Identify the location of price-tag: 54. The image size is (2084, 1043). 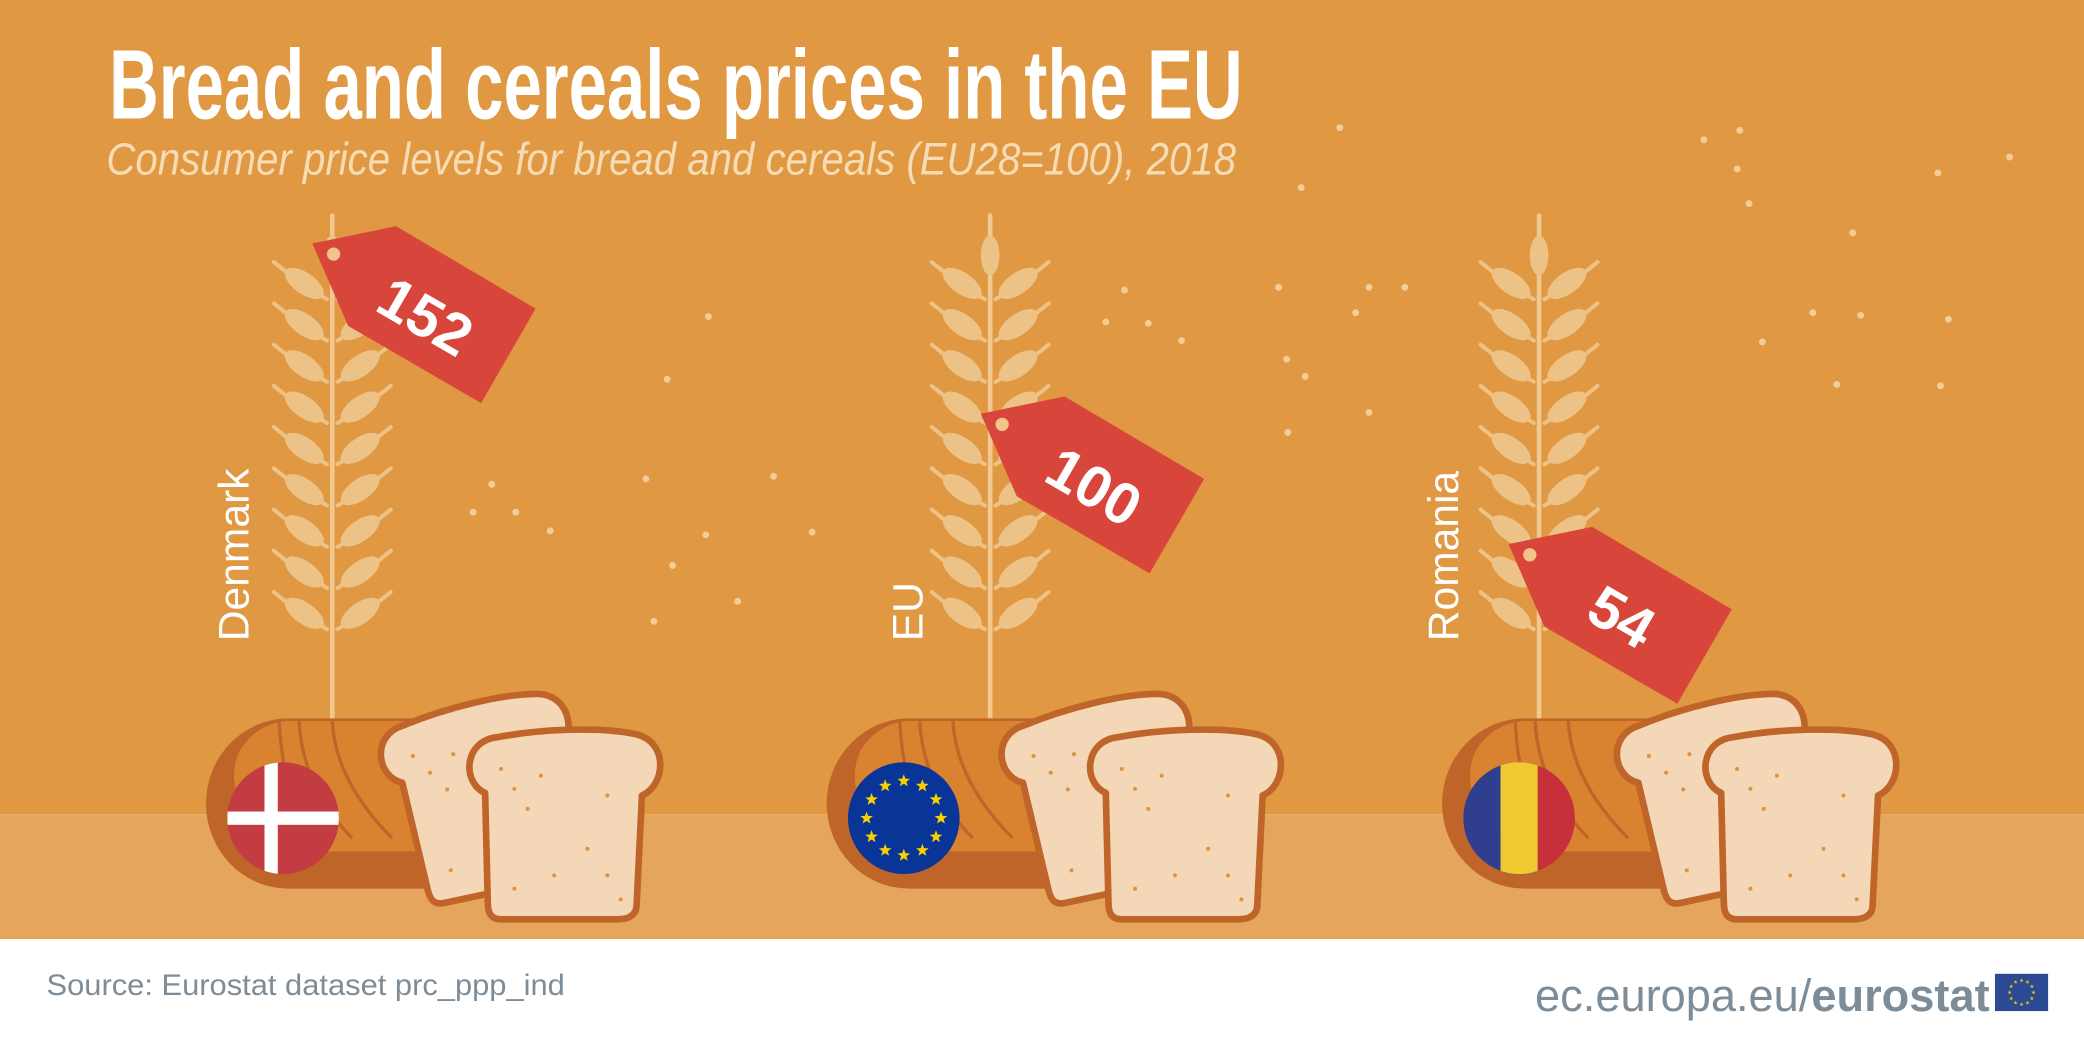
(1620, 615).